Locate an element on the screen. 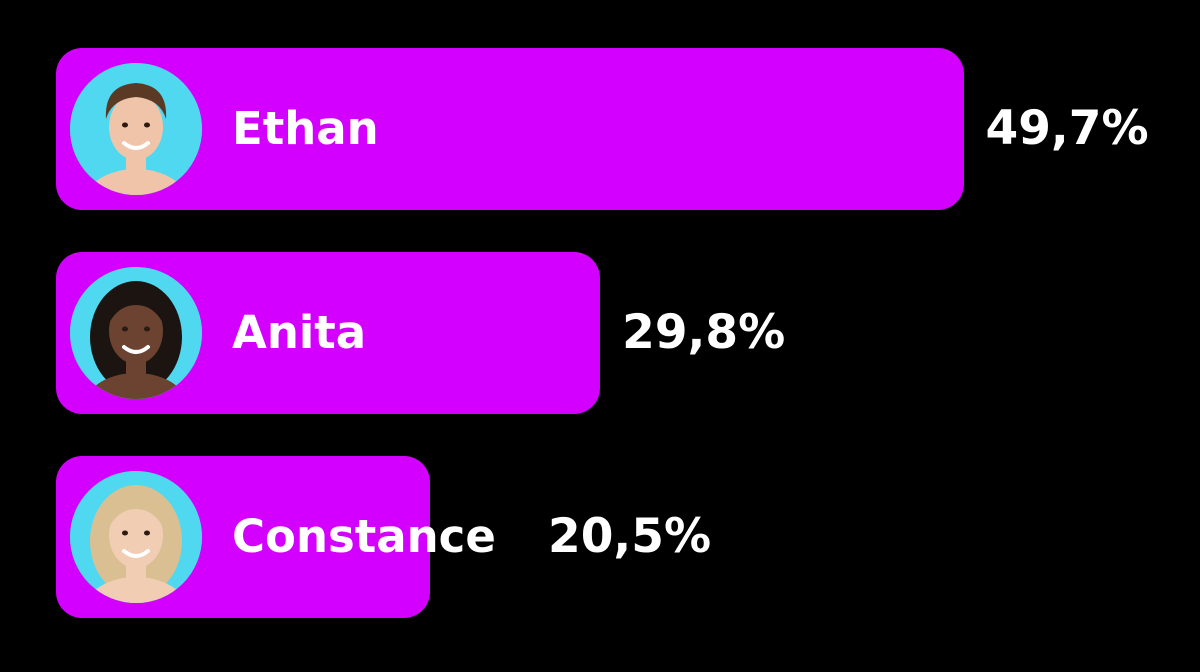 The height and width of the screenshot is (672, 1200). value-label-anita: 29,8% is located at coordinates (704, 332).